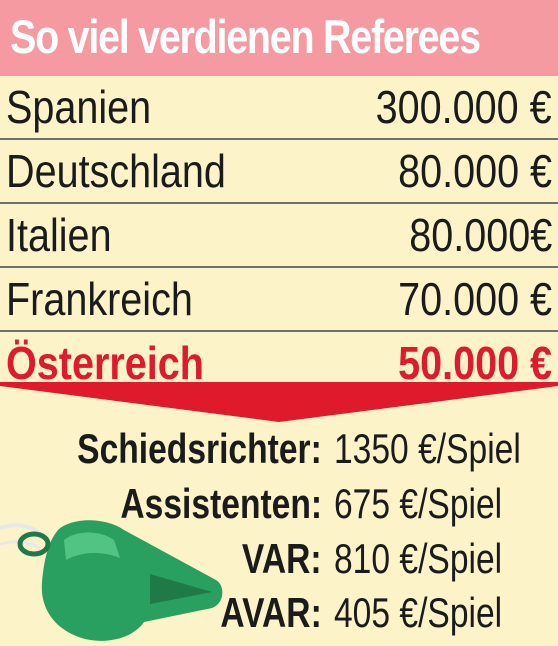 This screenshot has height=646, width=558. What do you see at coordinates (282, 558) in the screenshot?
I see `fee-role: VAR:` at bounding box center [282, 558].